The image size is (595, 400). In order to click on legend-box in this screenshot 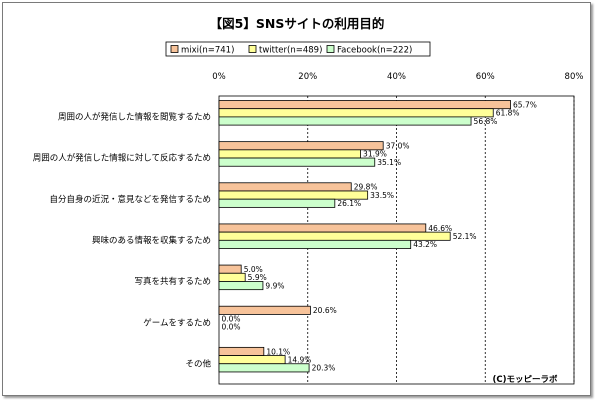, I will do `click(298, 49)`.